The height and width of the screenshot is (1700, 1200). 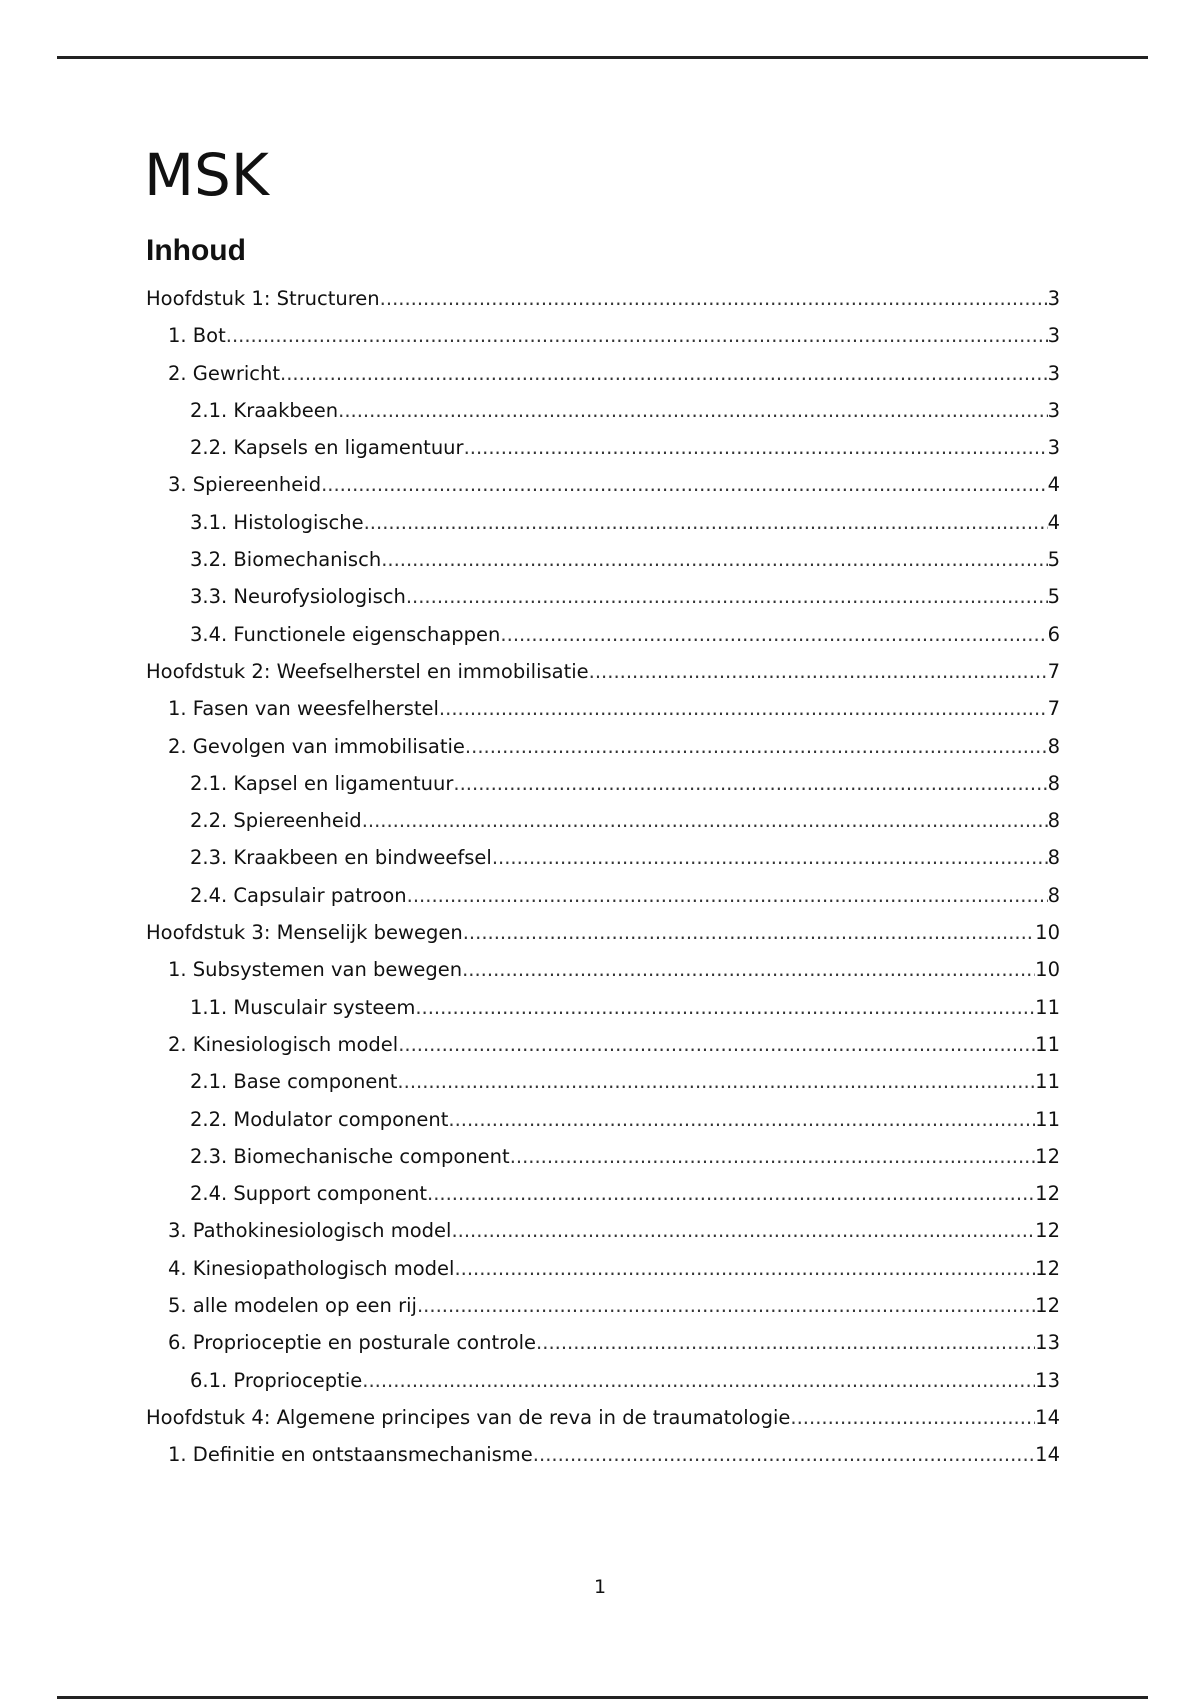 I want to click on toc-entry: 2.1. Kapsel en ligamentuur 8, so click(x=603, y=790).